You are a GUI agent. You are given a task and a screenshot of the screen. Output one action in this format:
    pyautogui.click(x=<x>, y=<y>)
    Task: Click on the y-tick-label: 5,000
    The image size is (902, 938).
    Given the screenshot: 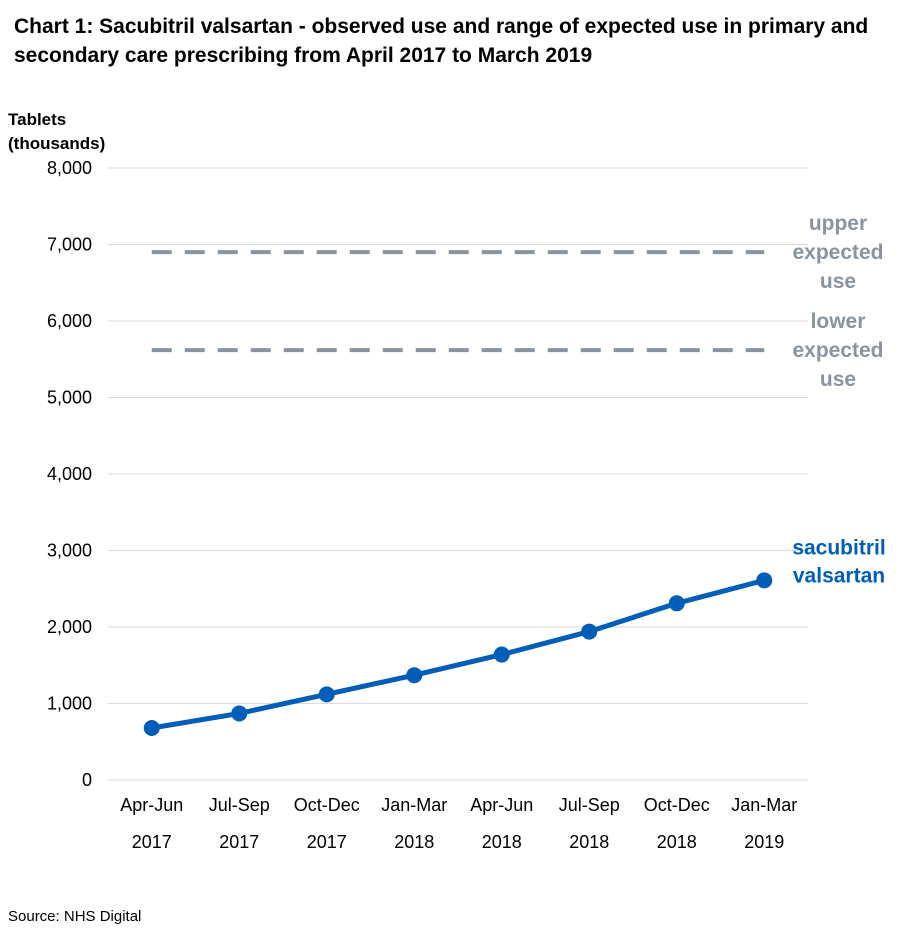 What is the action you would take?
    pyautogui.click(x=69, y=398)
    